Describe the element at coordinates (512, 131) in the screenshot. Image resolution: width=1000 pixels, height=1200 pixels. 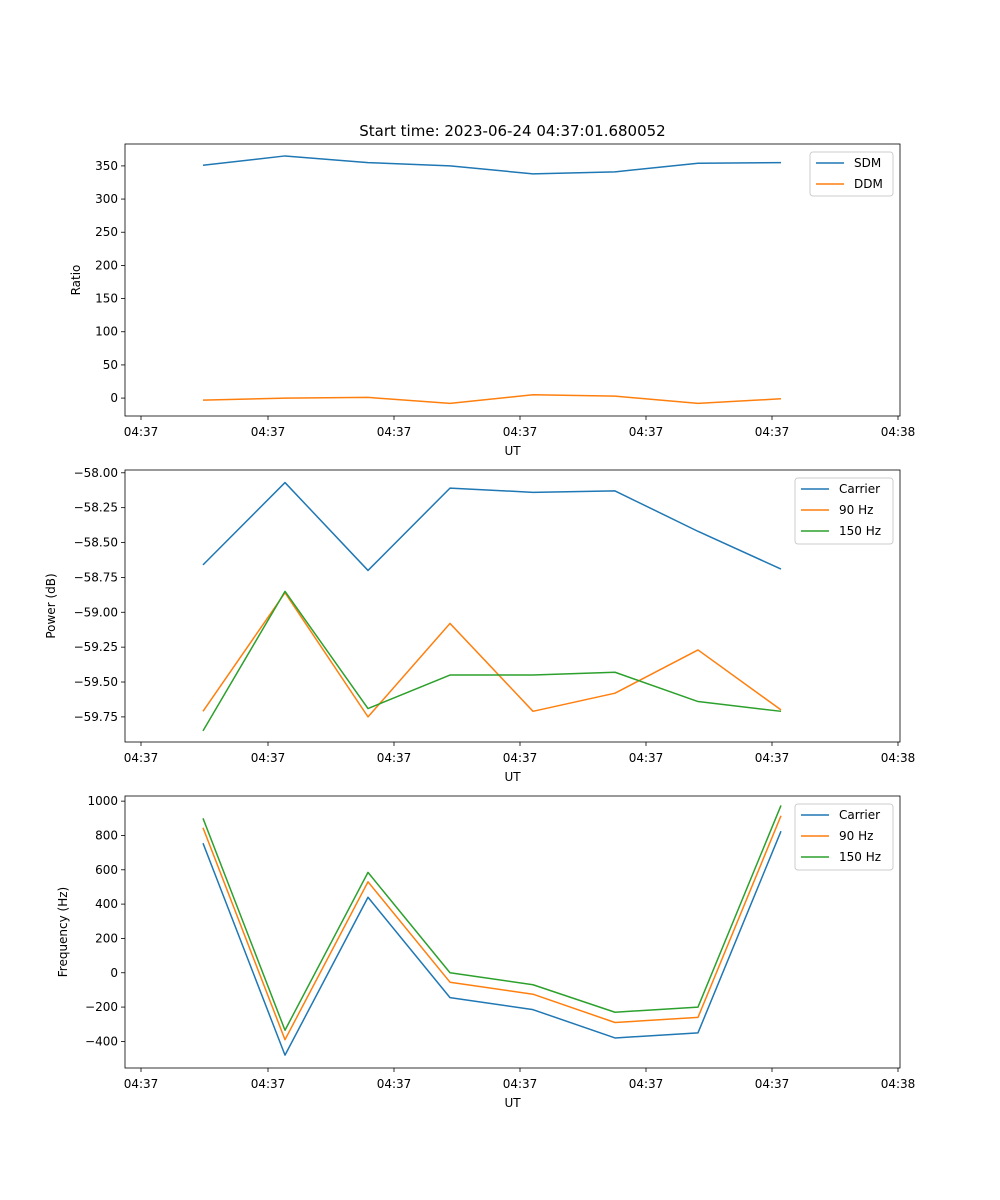
I see `figure-title: Start time: 2023-06-24 04:37:01.680052` at that location.